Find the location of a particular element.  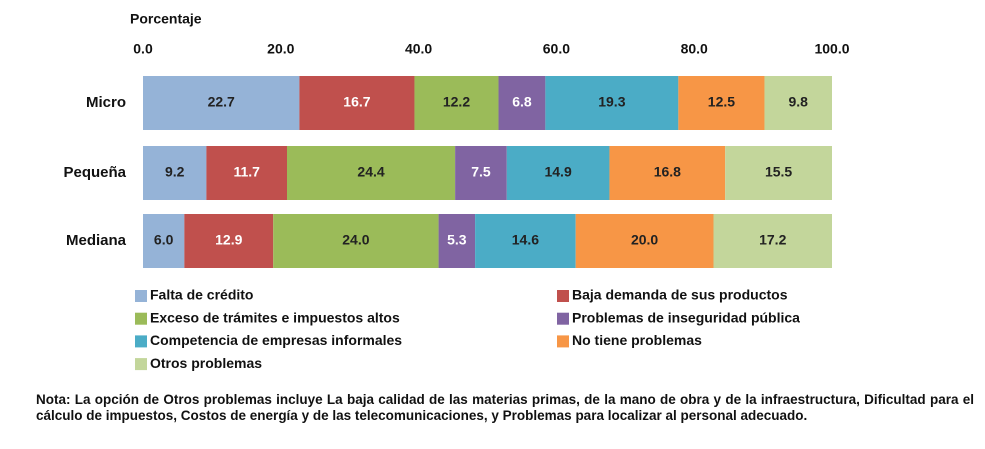

value-label: 16.7 is located at coordinates (356, 102).